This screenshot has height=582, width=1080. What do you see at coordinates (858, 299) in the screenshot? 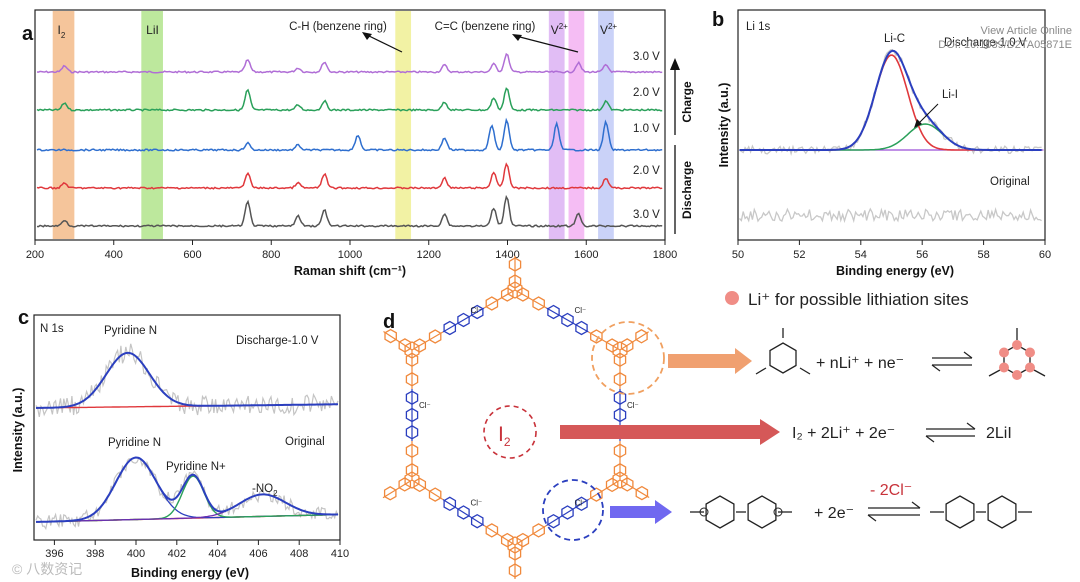
I see `lithiation-legend-text: Li⁺ for possible lithiation sites` at bounding box center [858, 299].